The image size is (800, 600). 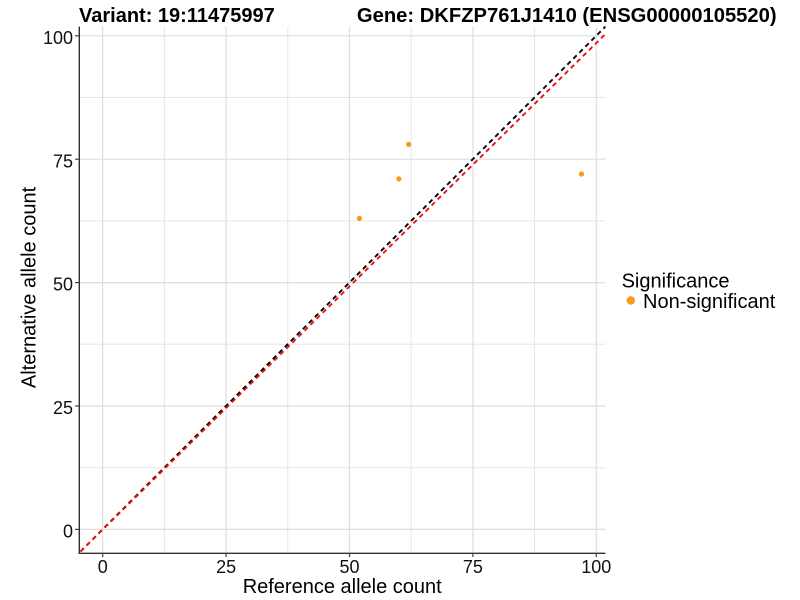 I want to click on svg-text: Variant: 19:11475997, so click(x=177, y=16).